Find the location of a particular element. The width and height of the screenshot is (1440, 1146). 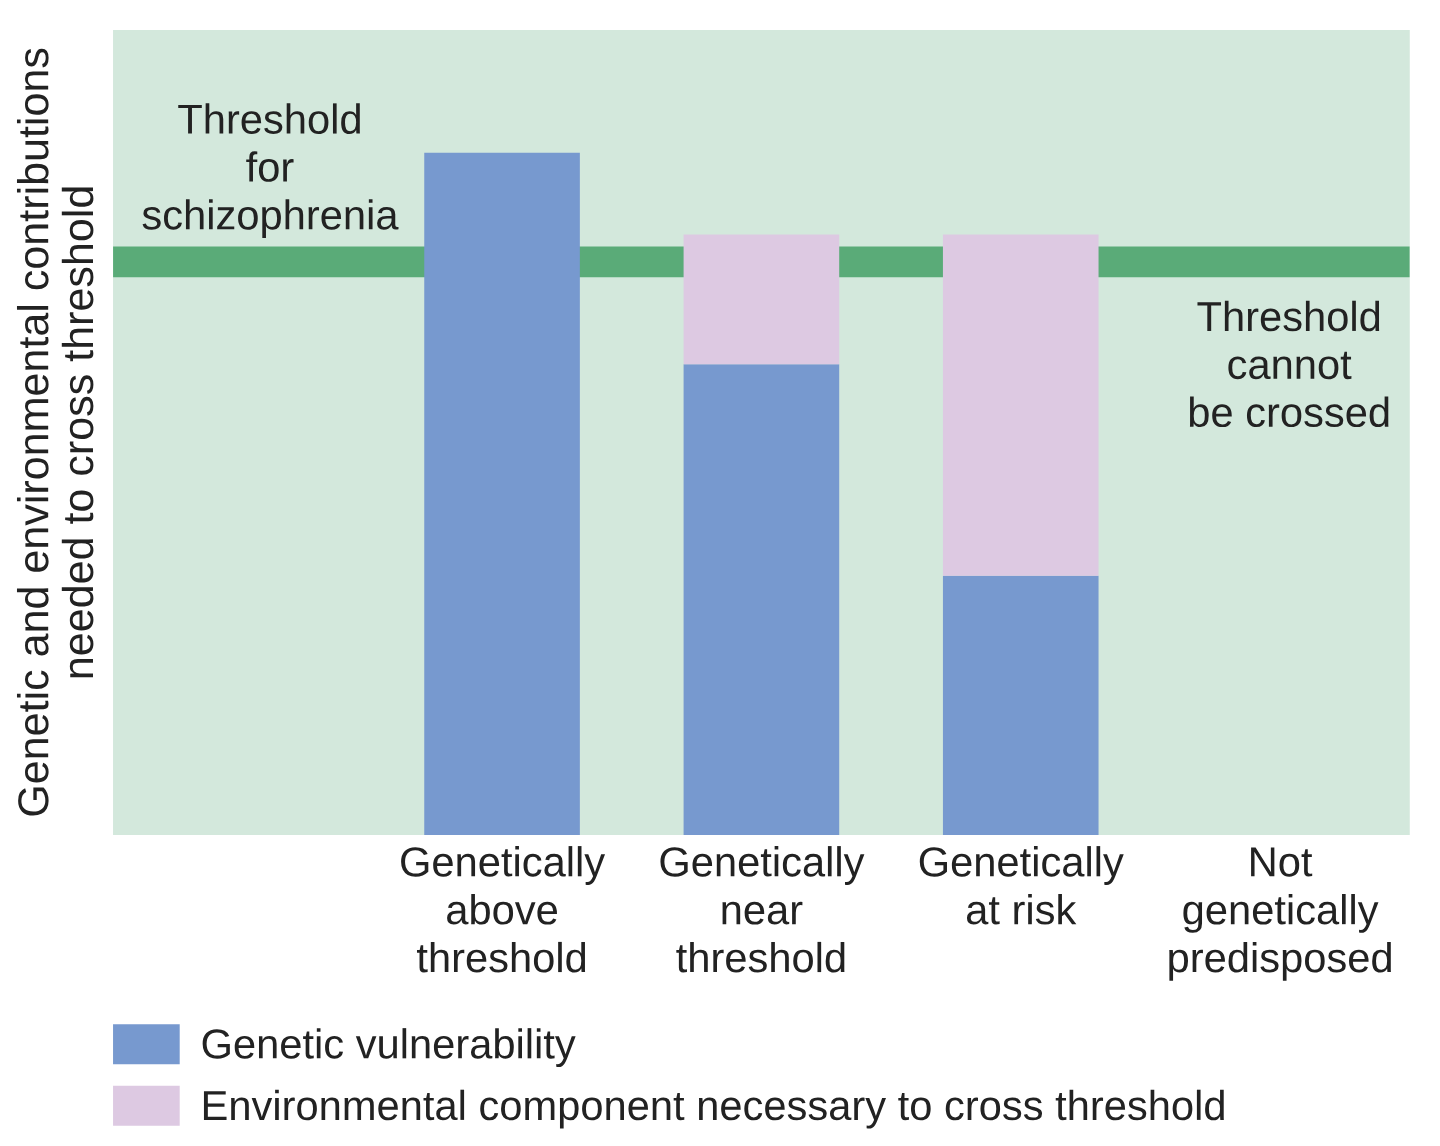

y-axis-title: Genetic and environmental contributions needed to cross threshold is located at coordinates (55, 432).